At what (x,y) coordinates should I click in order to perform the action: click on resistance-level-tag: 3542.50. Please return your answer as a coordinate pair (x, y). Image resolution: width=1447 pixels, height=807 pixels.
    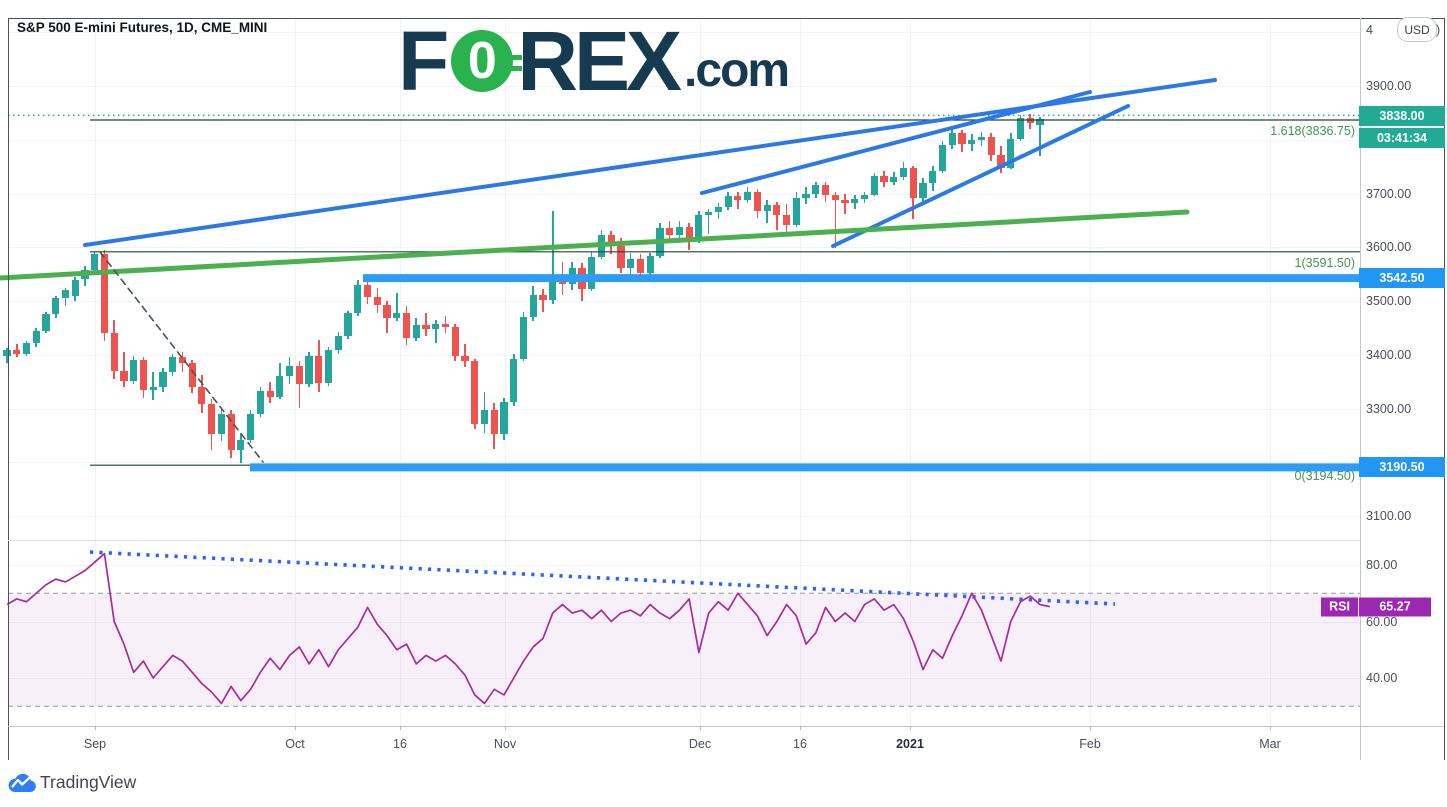
    Looking at the image, I should click on (1402, 278).